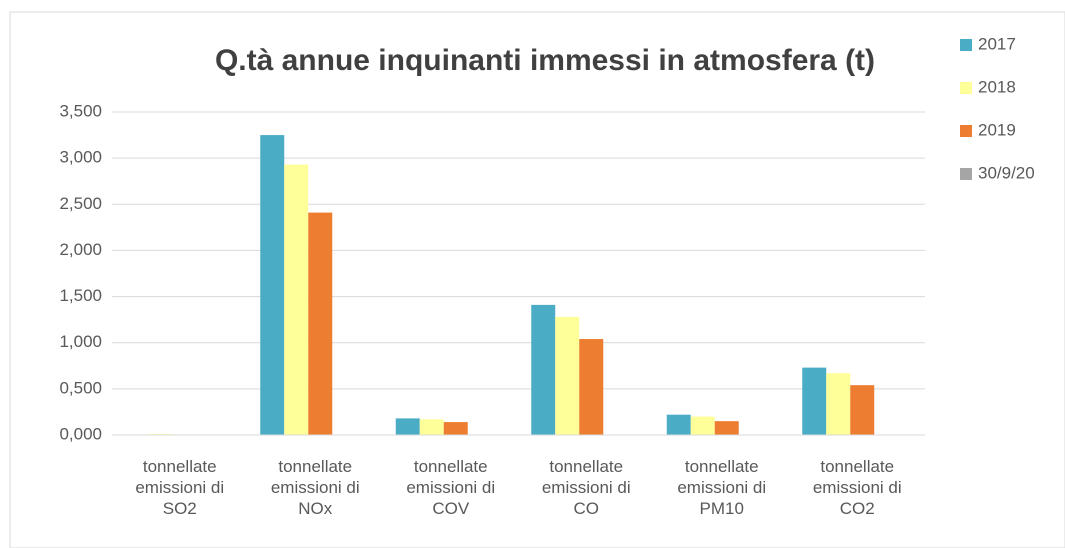  What do you see at coordinates (80, 433) in the screenshot?
I see `y-tick-label: 0,000` at bounding box center [80, 433].